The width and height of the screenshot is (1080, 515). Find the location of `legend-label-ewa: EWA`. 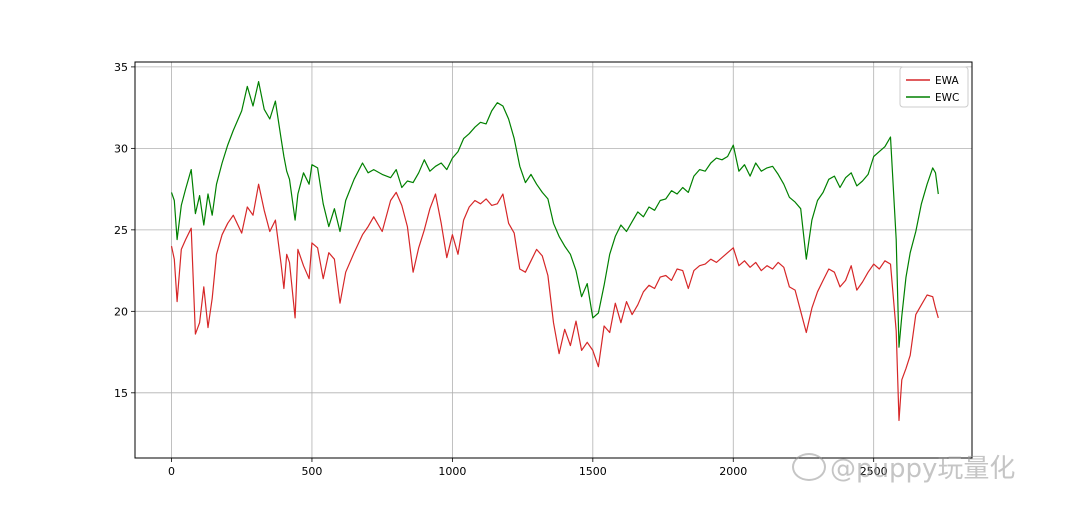

legend-label-ewa: EWA is located at coordinates (947, 81).